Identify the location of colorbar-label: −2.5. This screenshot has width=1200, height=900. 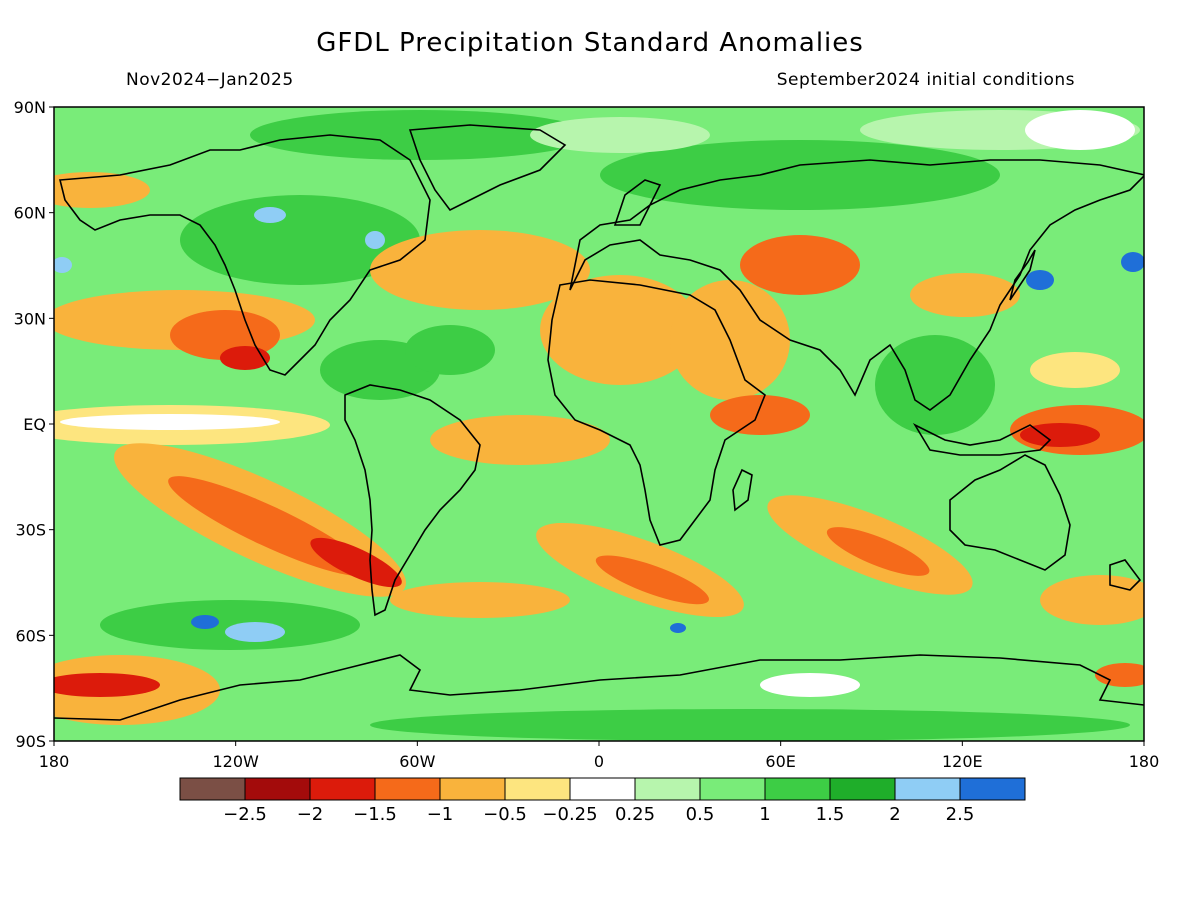
(245, 814).